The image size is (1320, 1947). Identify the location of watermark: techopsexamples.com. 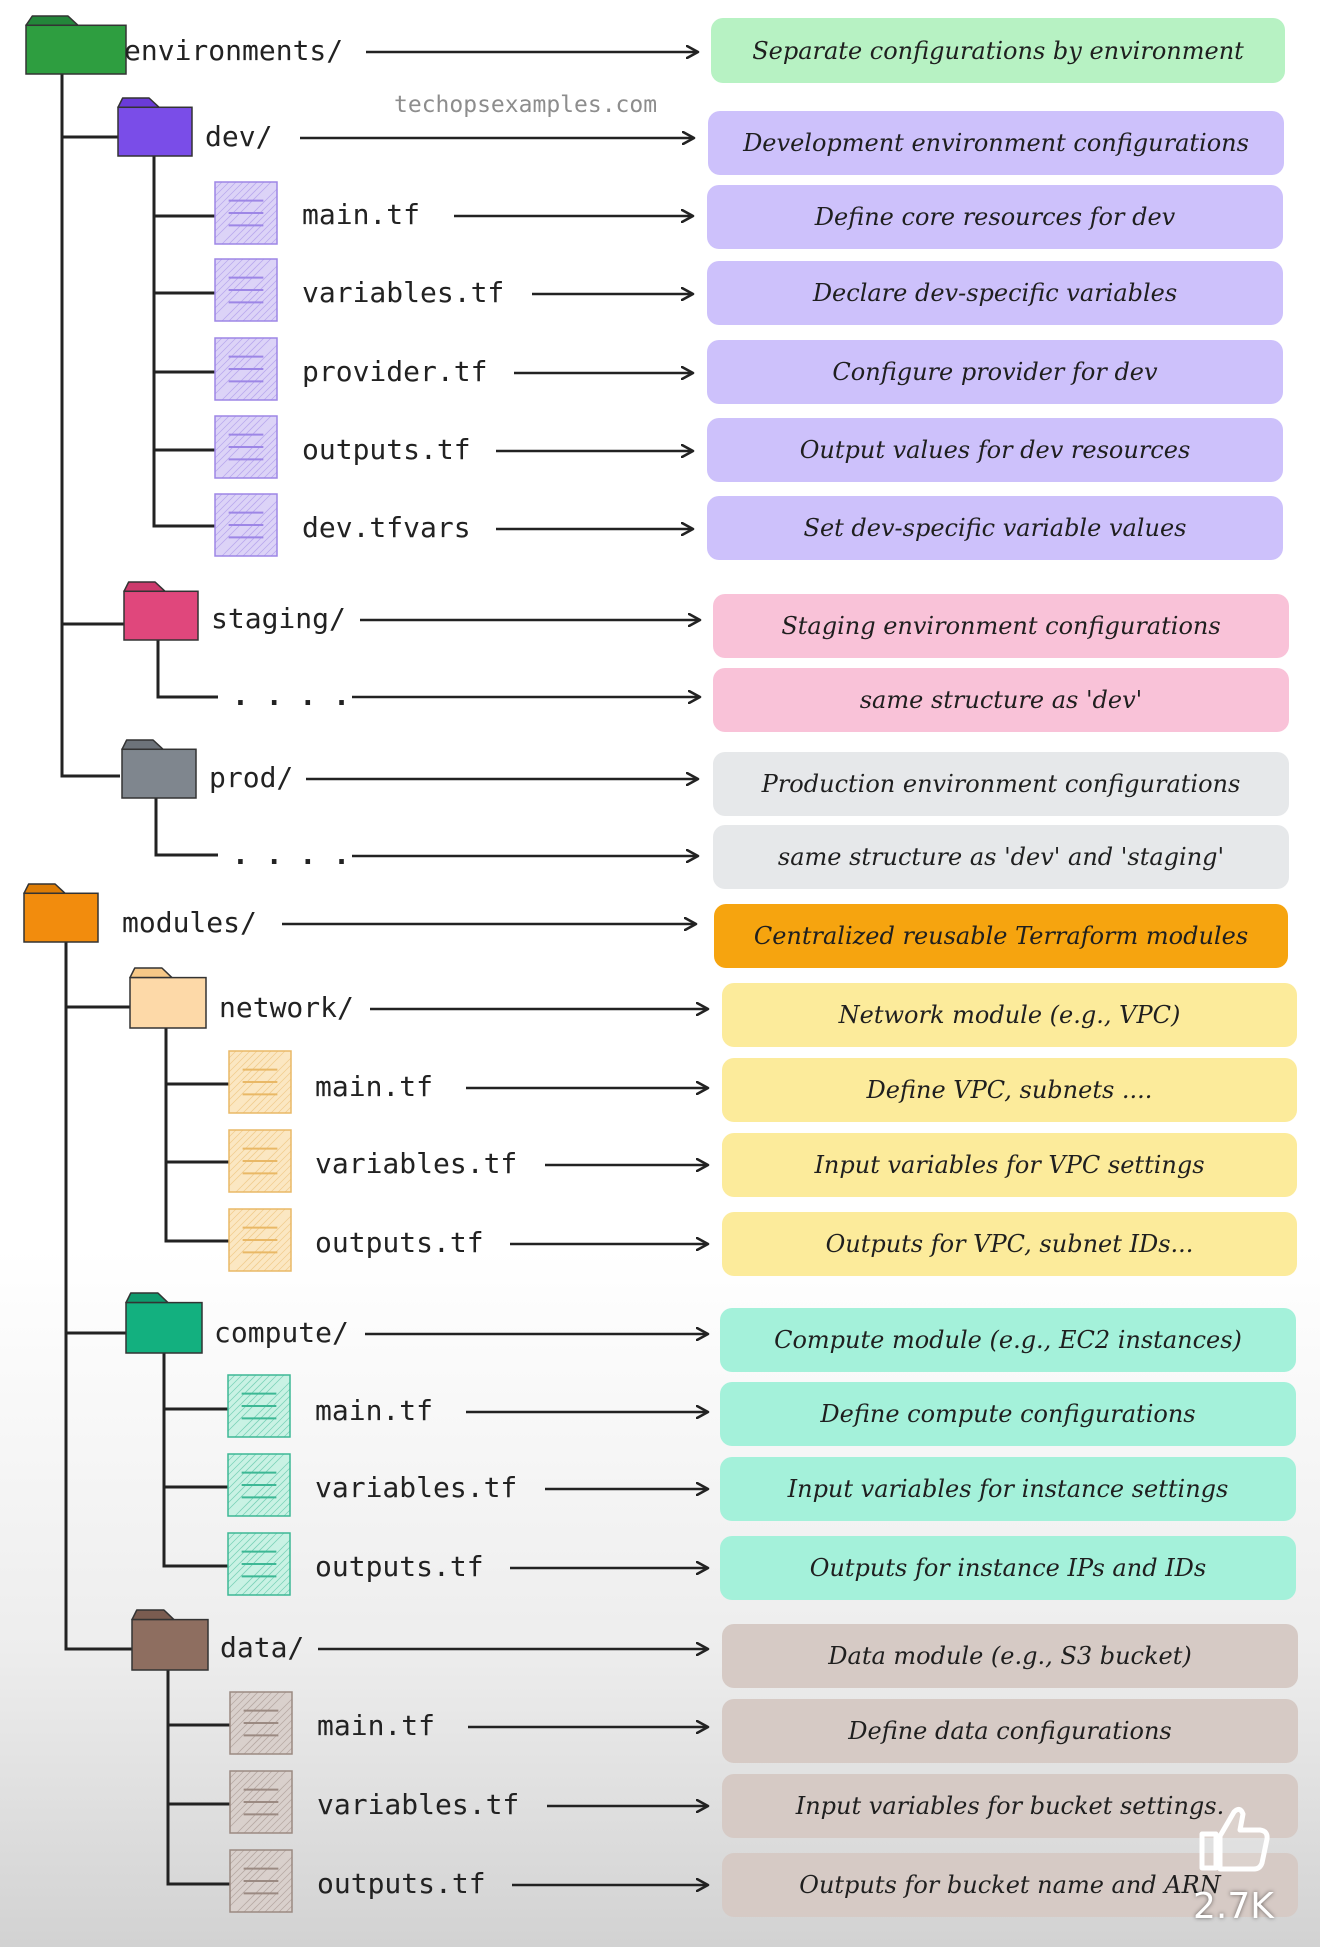
(526, 105).